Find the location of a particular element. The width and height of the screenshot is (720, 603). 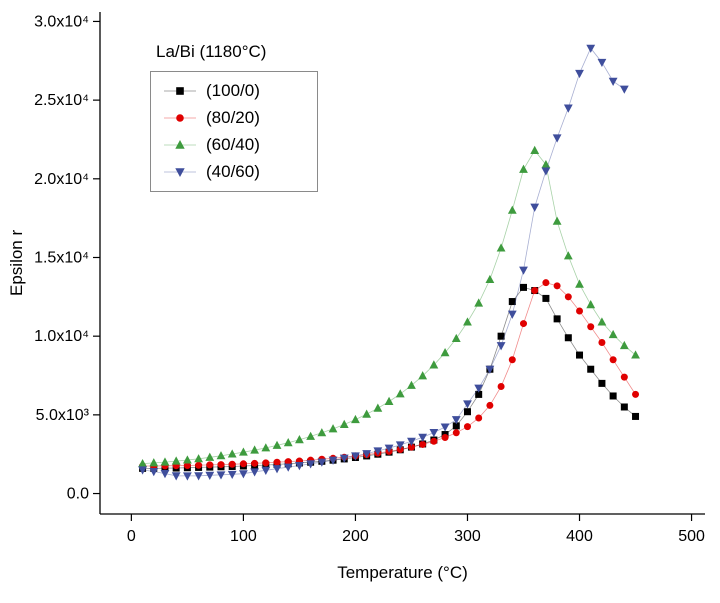

svg-text: 100 is located at coordinates (243, 536).